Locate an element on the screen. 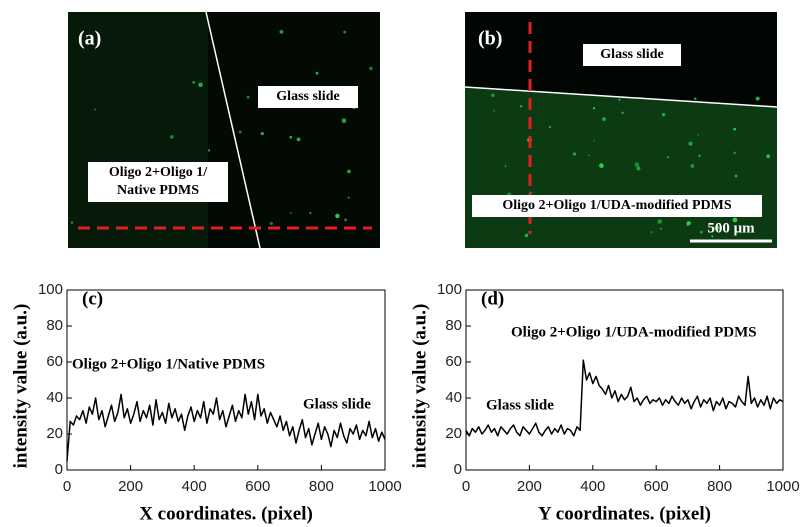  annotation: Oligo 2+Oligo 1/ is located at coordinates (158, 172).